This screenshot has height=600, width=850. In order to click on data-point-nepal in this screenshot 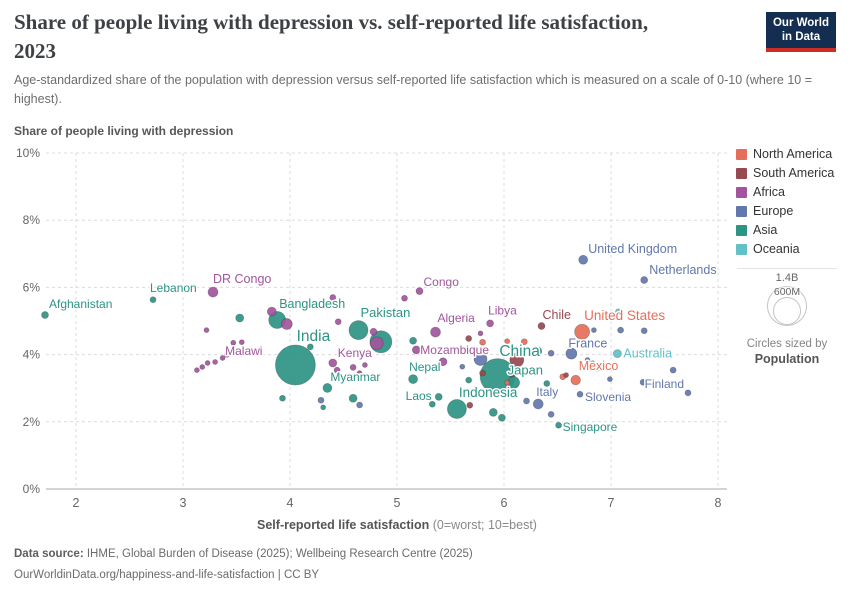, I will do `click(413, 379)`.